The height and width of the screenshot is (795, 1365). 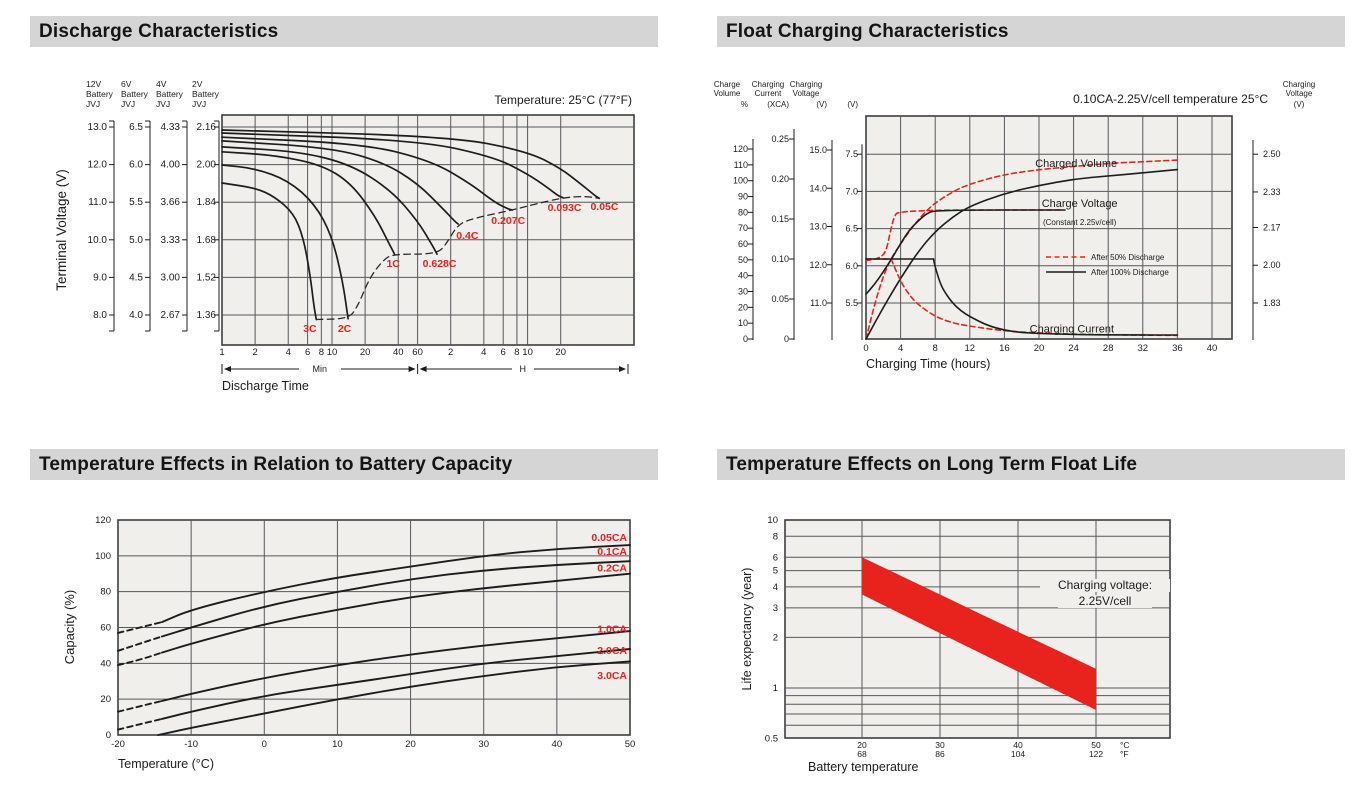 I want to click on x-tick-label-c: 40, so click(x=1018, y=745).